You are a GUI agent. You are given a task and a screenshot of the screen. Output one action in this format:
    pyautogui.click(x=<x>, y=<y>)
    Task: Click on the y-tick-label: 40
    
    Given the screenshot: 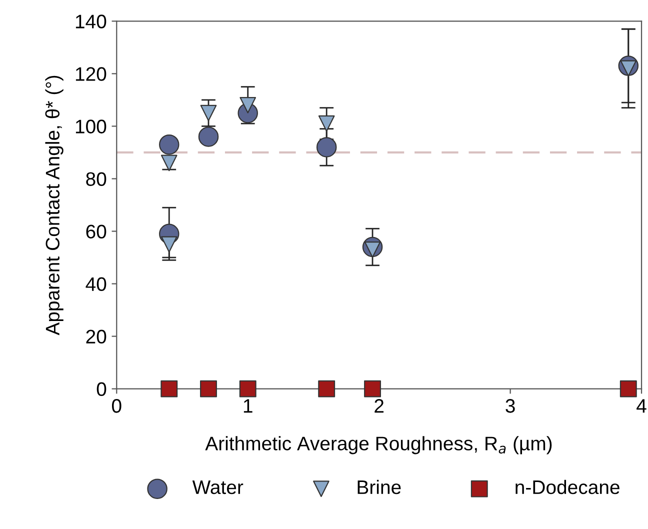 What is the action you would take?
    pyautogui.click(x=96, y=284)
    